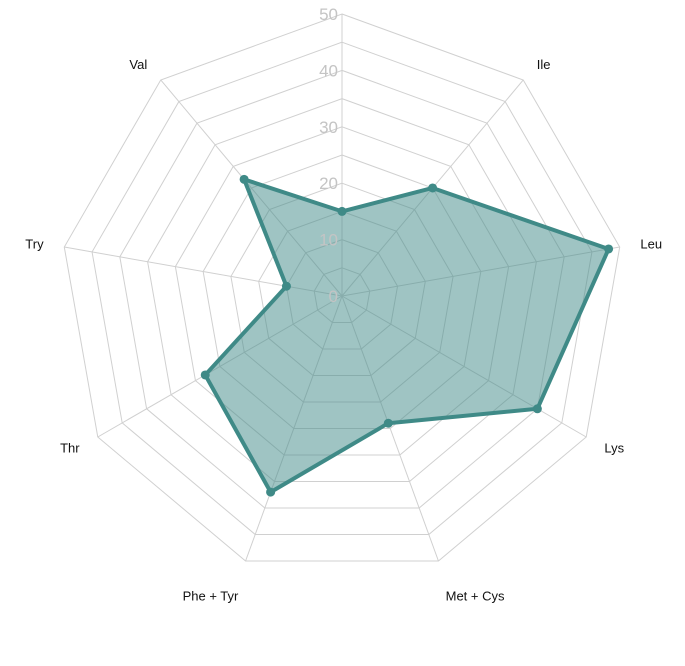 Image resolution: width=685 pixels, height=666 pixels. What do you see at coordinates (537, 409) in the screenshot?
I see `data-point-lys` at bounding box center [537, 409].